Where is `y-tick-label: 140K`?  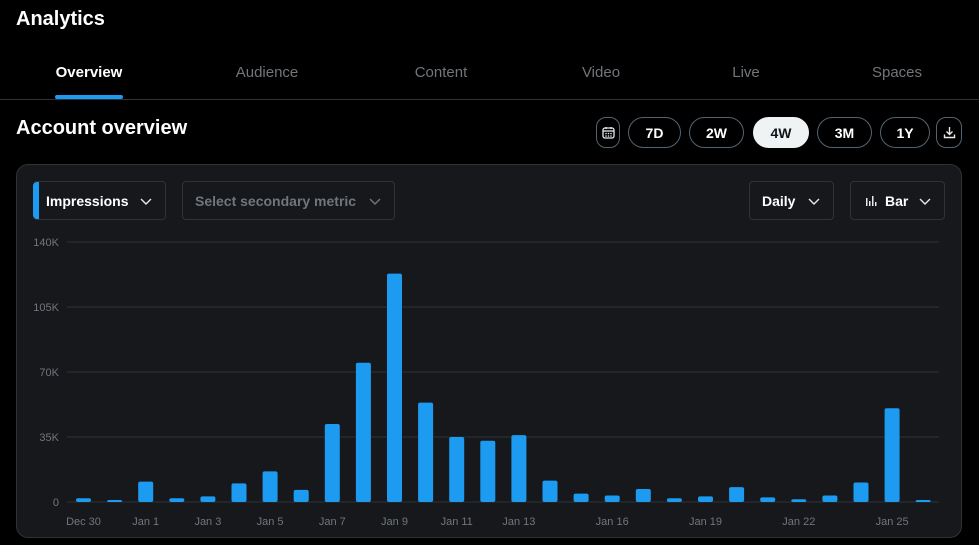
y-tick-label: 140K is located at coordinates (46, 243).